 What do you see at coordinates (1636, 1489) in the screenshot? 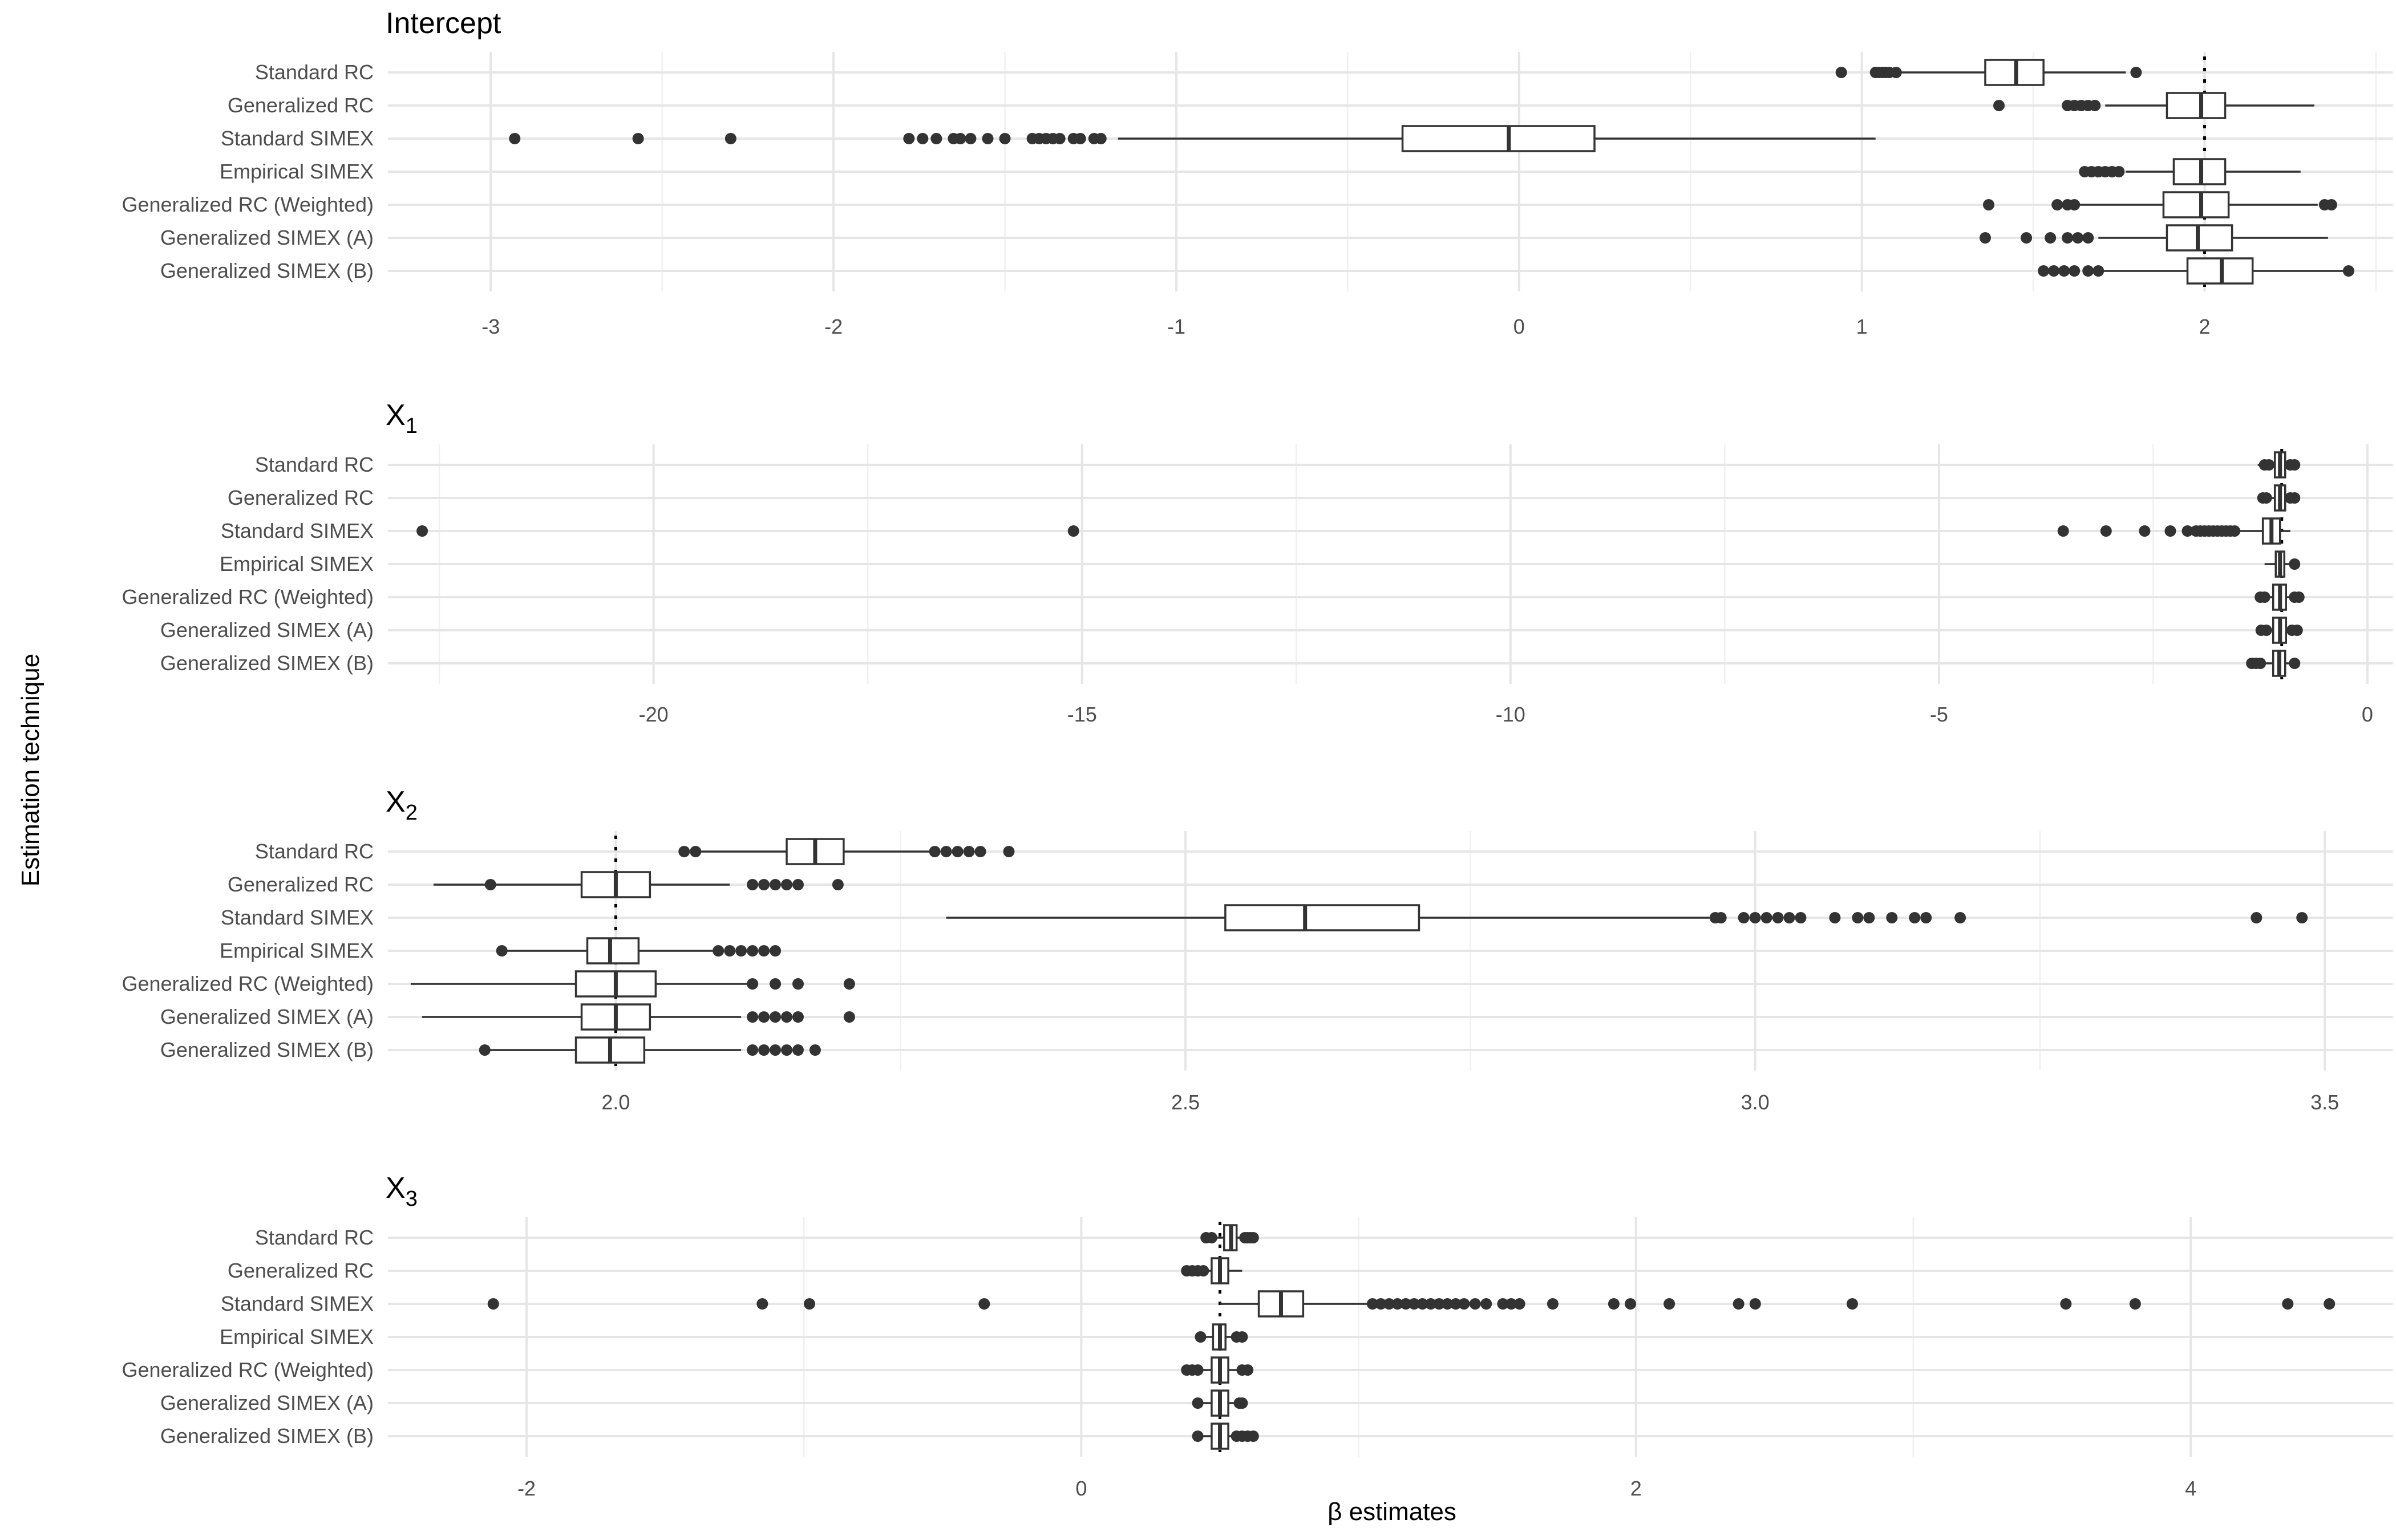
I see `x-tick-label: 2` at bounding box center [1636, 1489].